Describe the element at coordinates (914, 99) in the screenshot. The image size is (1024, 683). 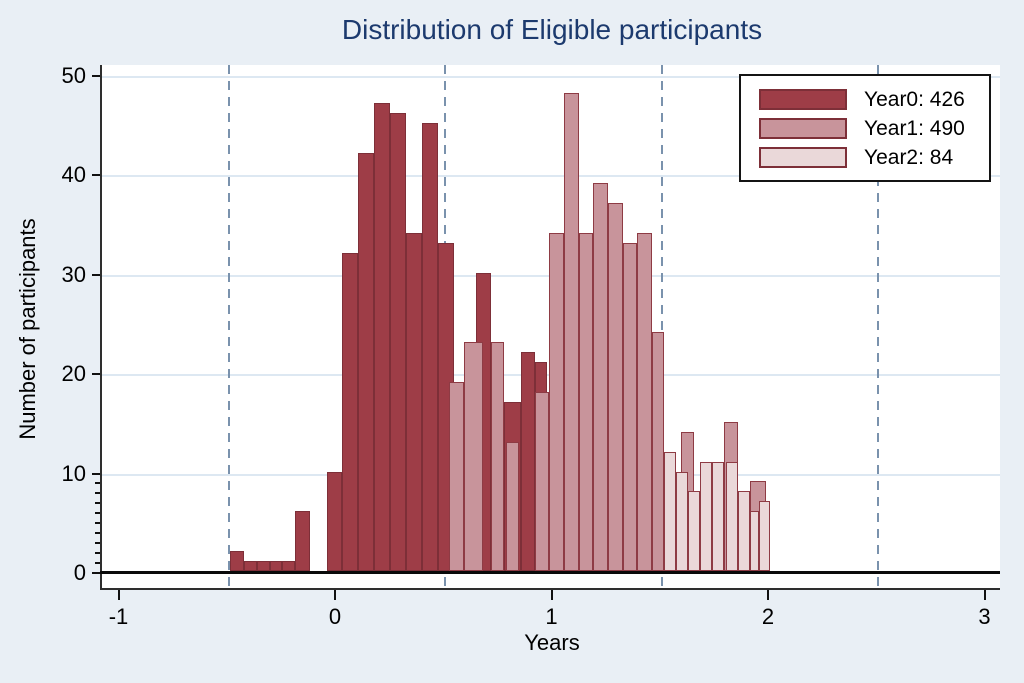
I see `legend-label-year0: Year0: 426` at that location.